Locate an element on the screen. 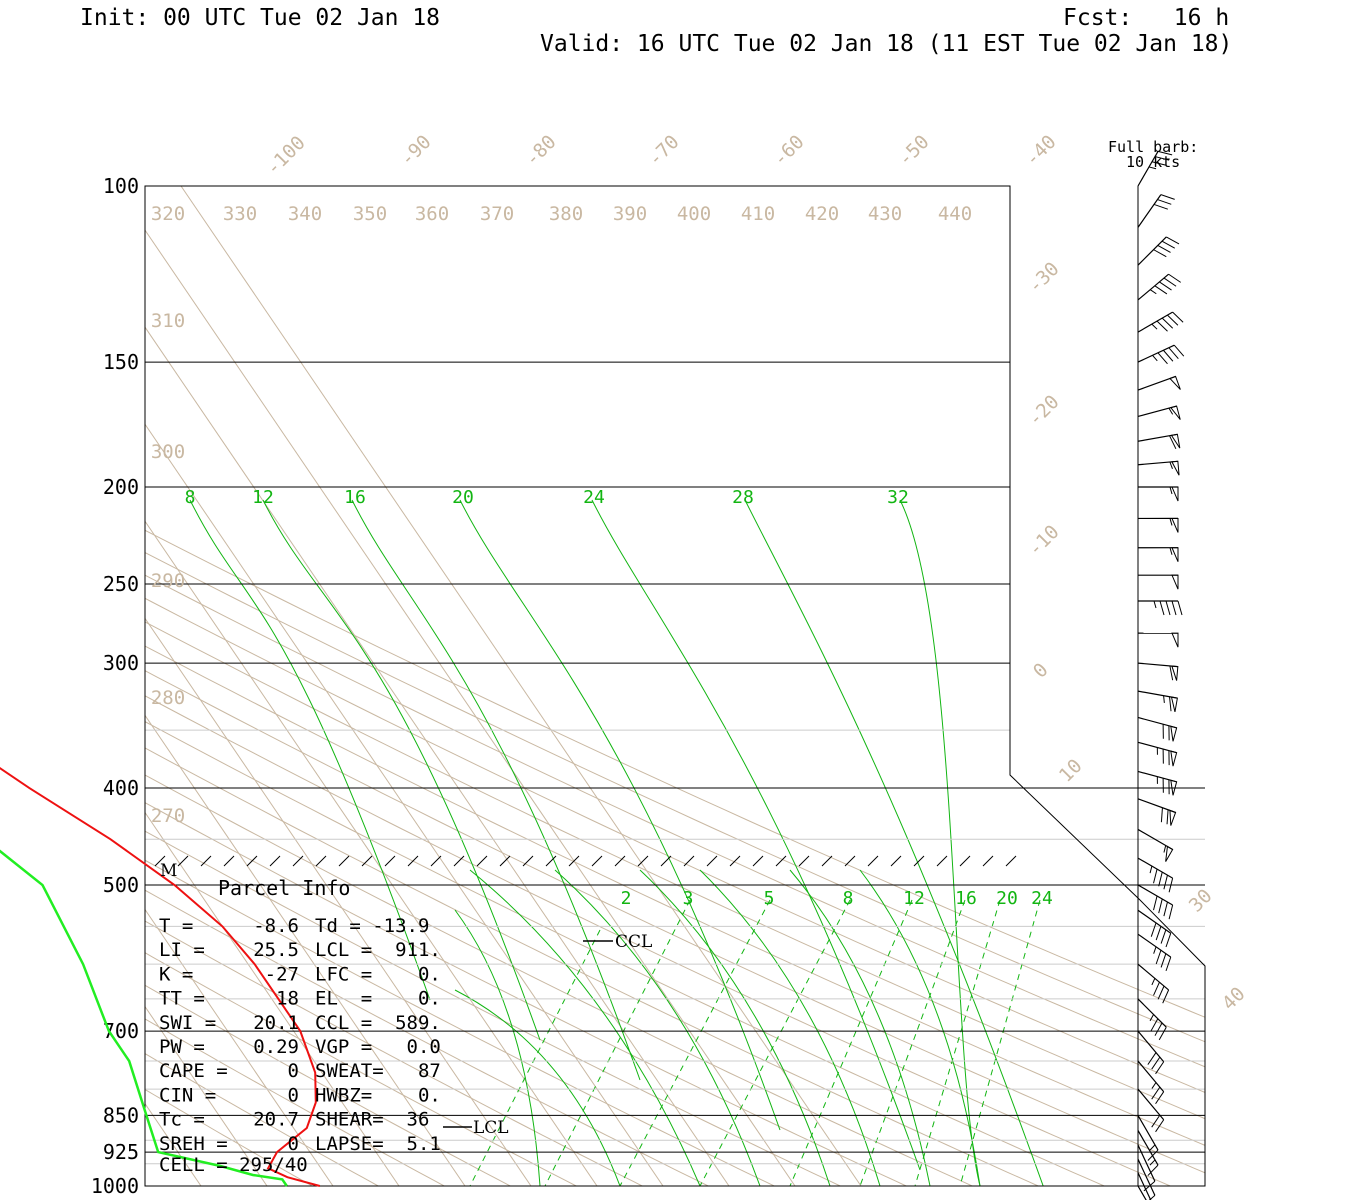 Image resolution: width=1350 pixels, height=1200 pixels. mixing-ratio-label: 12 is located at coordinates (914, 898).